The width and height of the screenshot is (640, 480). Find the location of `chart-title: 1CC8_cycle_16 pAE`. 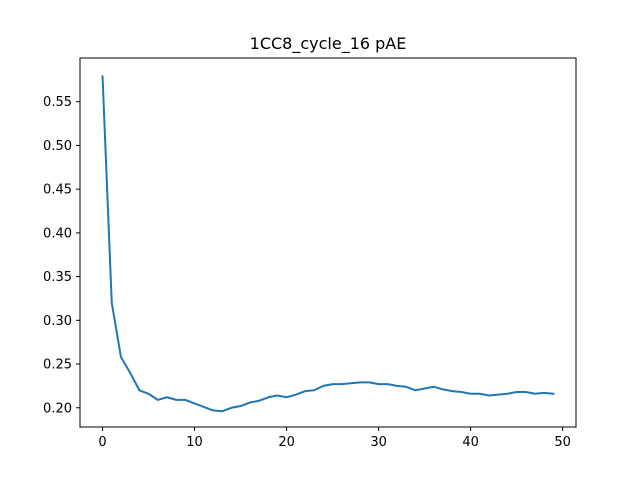

chart-title: 1CC8_cycle_16 pAE is located at coordinates (328, 44).